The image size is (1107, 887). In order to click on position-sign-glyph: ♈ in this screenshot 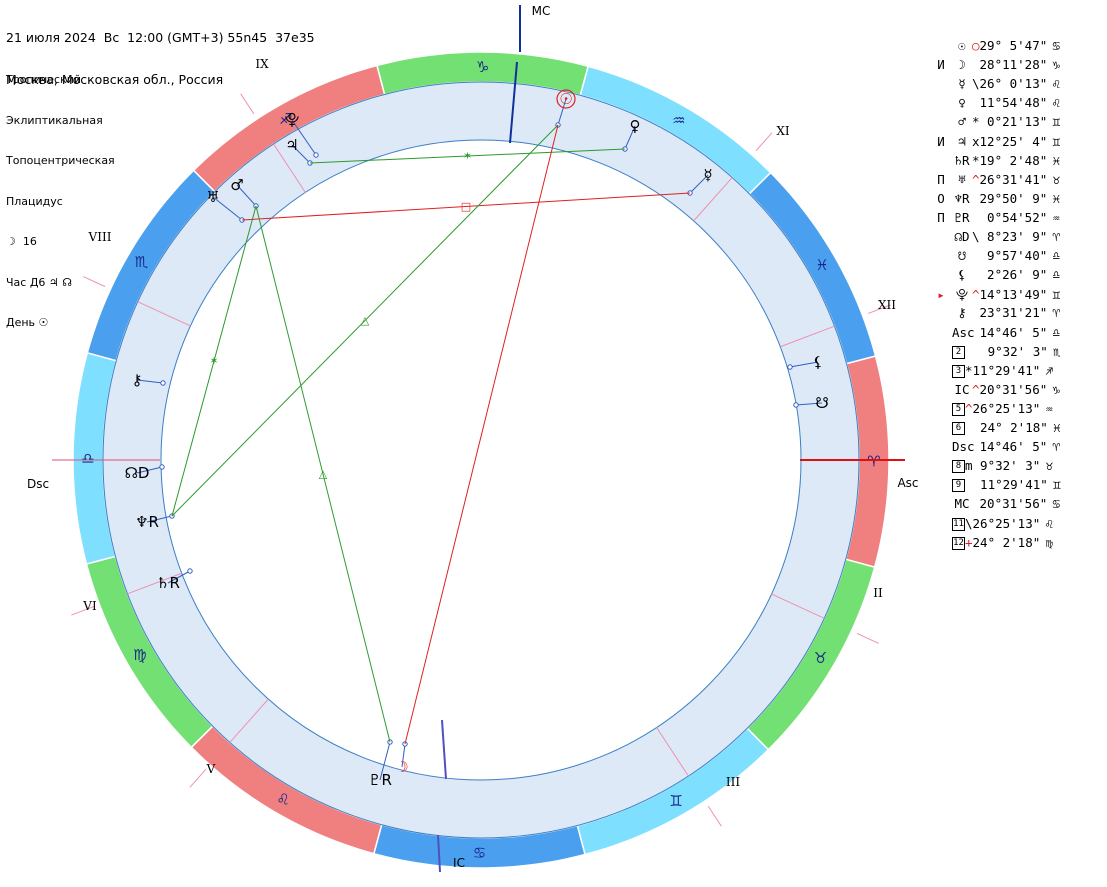, I will do `click(1056, 236)`.